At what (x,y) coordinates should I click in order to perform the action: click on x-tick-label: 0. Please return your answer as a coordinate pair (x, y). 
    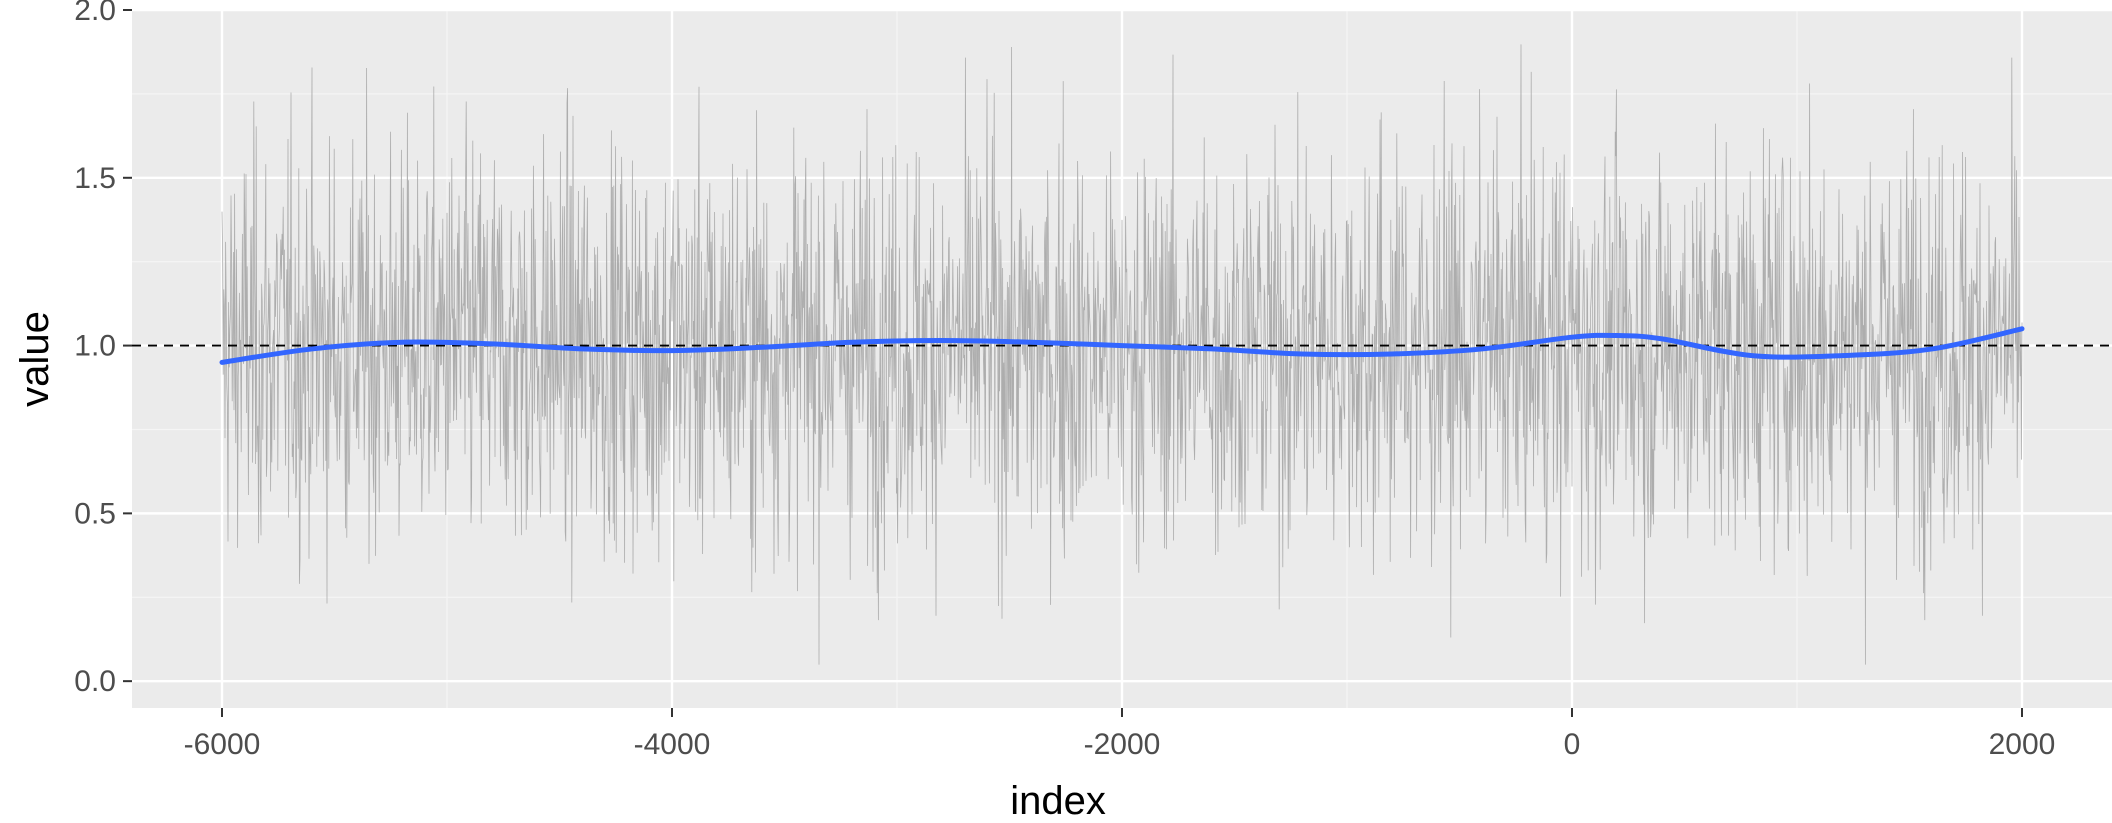
    Looking at the image, I should click on (1572, 744).